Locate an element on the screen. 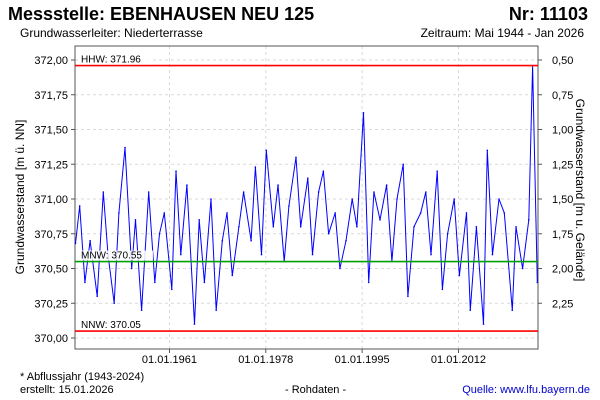 The width and height of the screenshot is (600, 400). x-tick-label: 01.01.2012 is located at coordinates (458, 360).